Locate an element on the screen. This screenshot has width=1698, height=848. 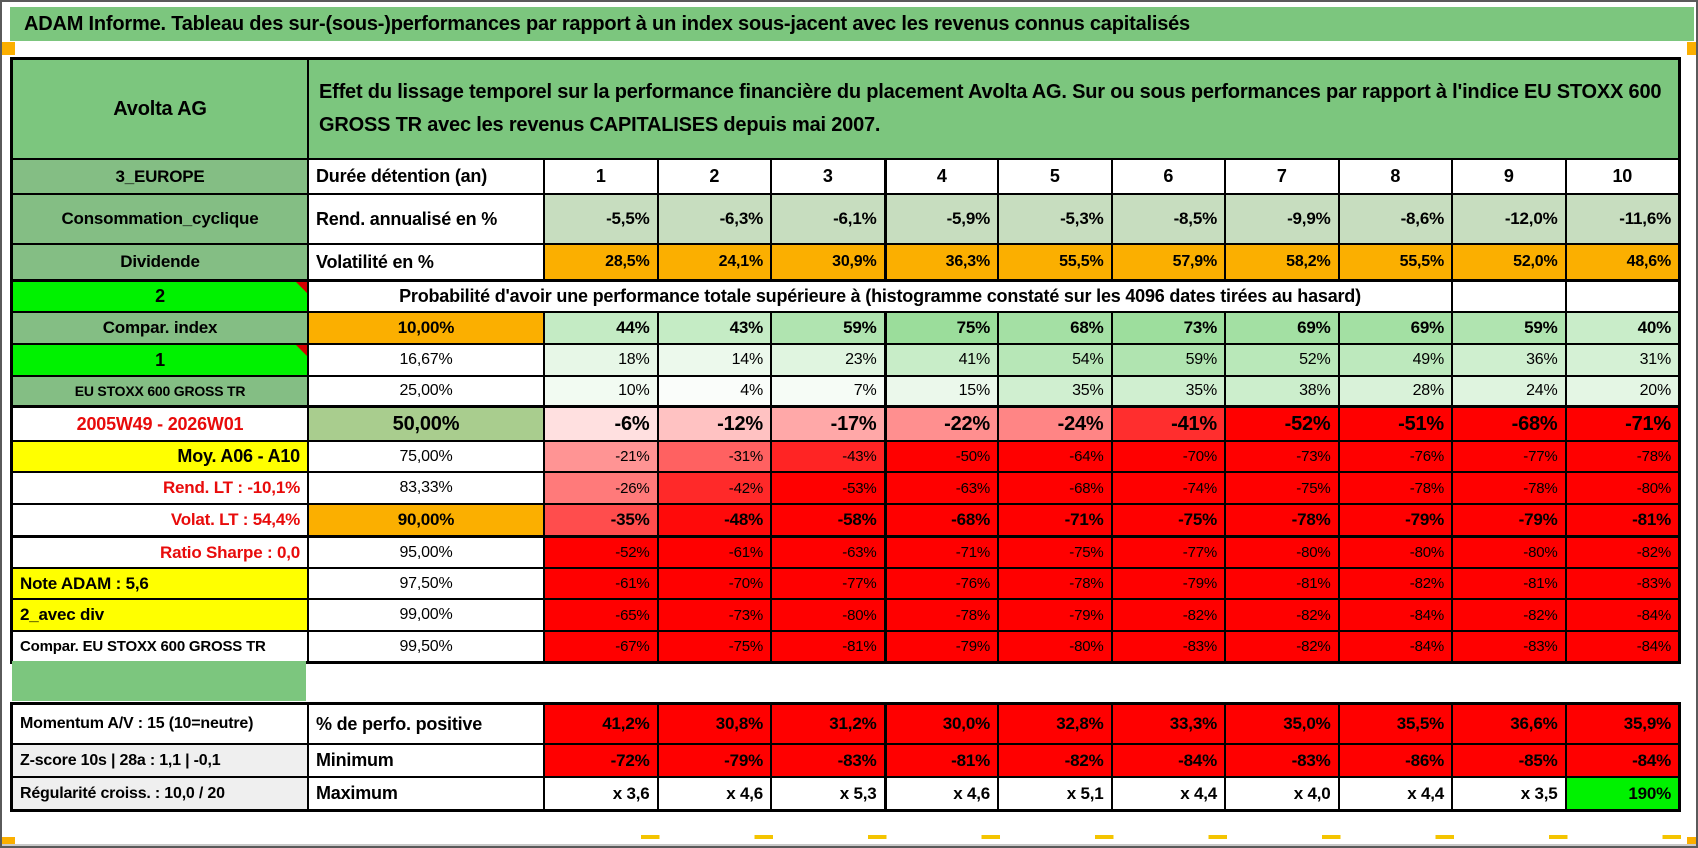
data-cell: -76% is located at coordinates (941, 583).